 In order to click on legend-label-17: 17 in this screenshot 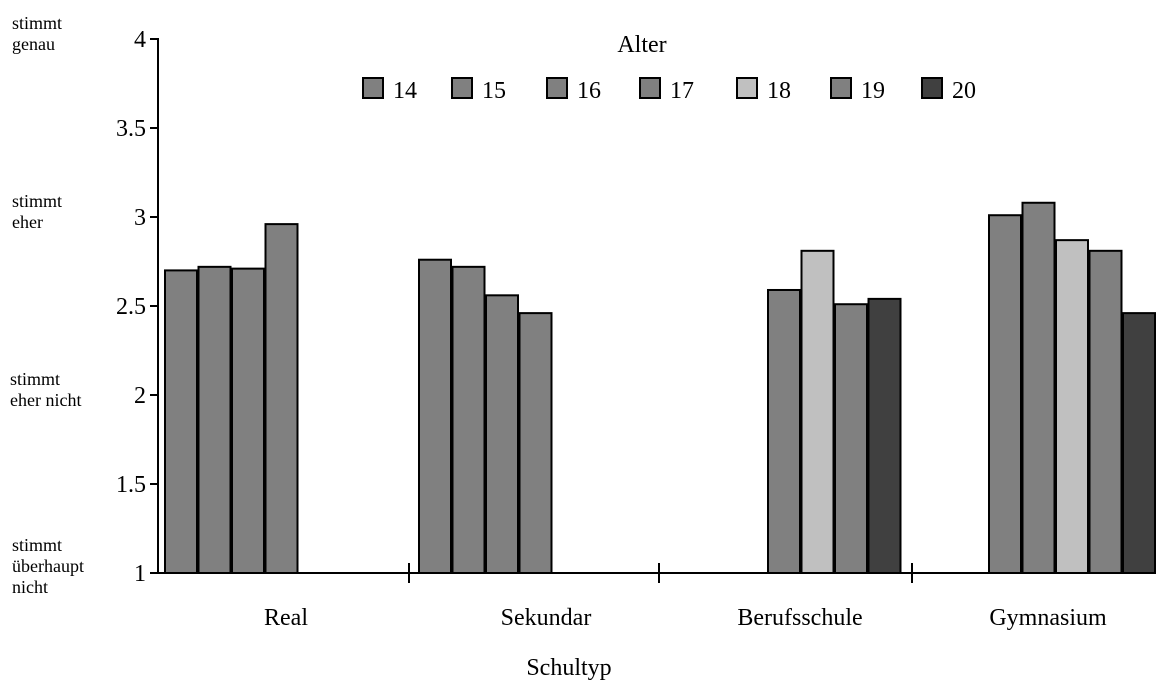, I will do `click(682, 91)`.